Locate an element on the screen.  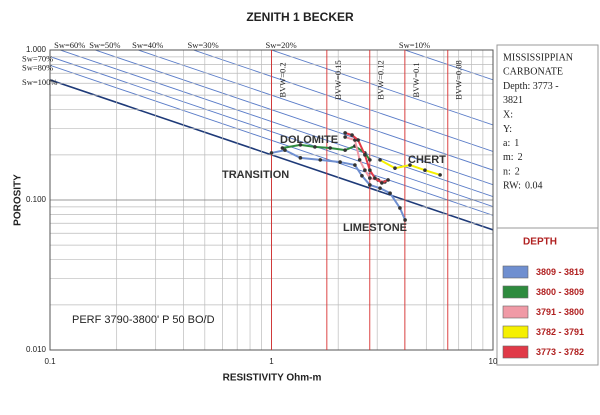
x-tick-label: 0.1 is located at coordinates (50, 361).